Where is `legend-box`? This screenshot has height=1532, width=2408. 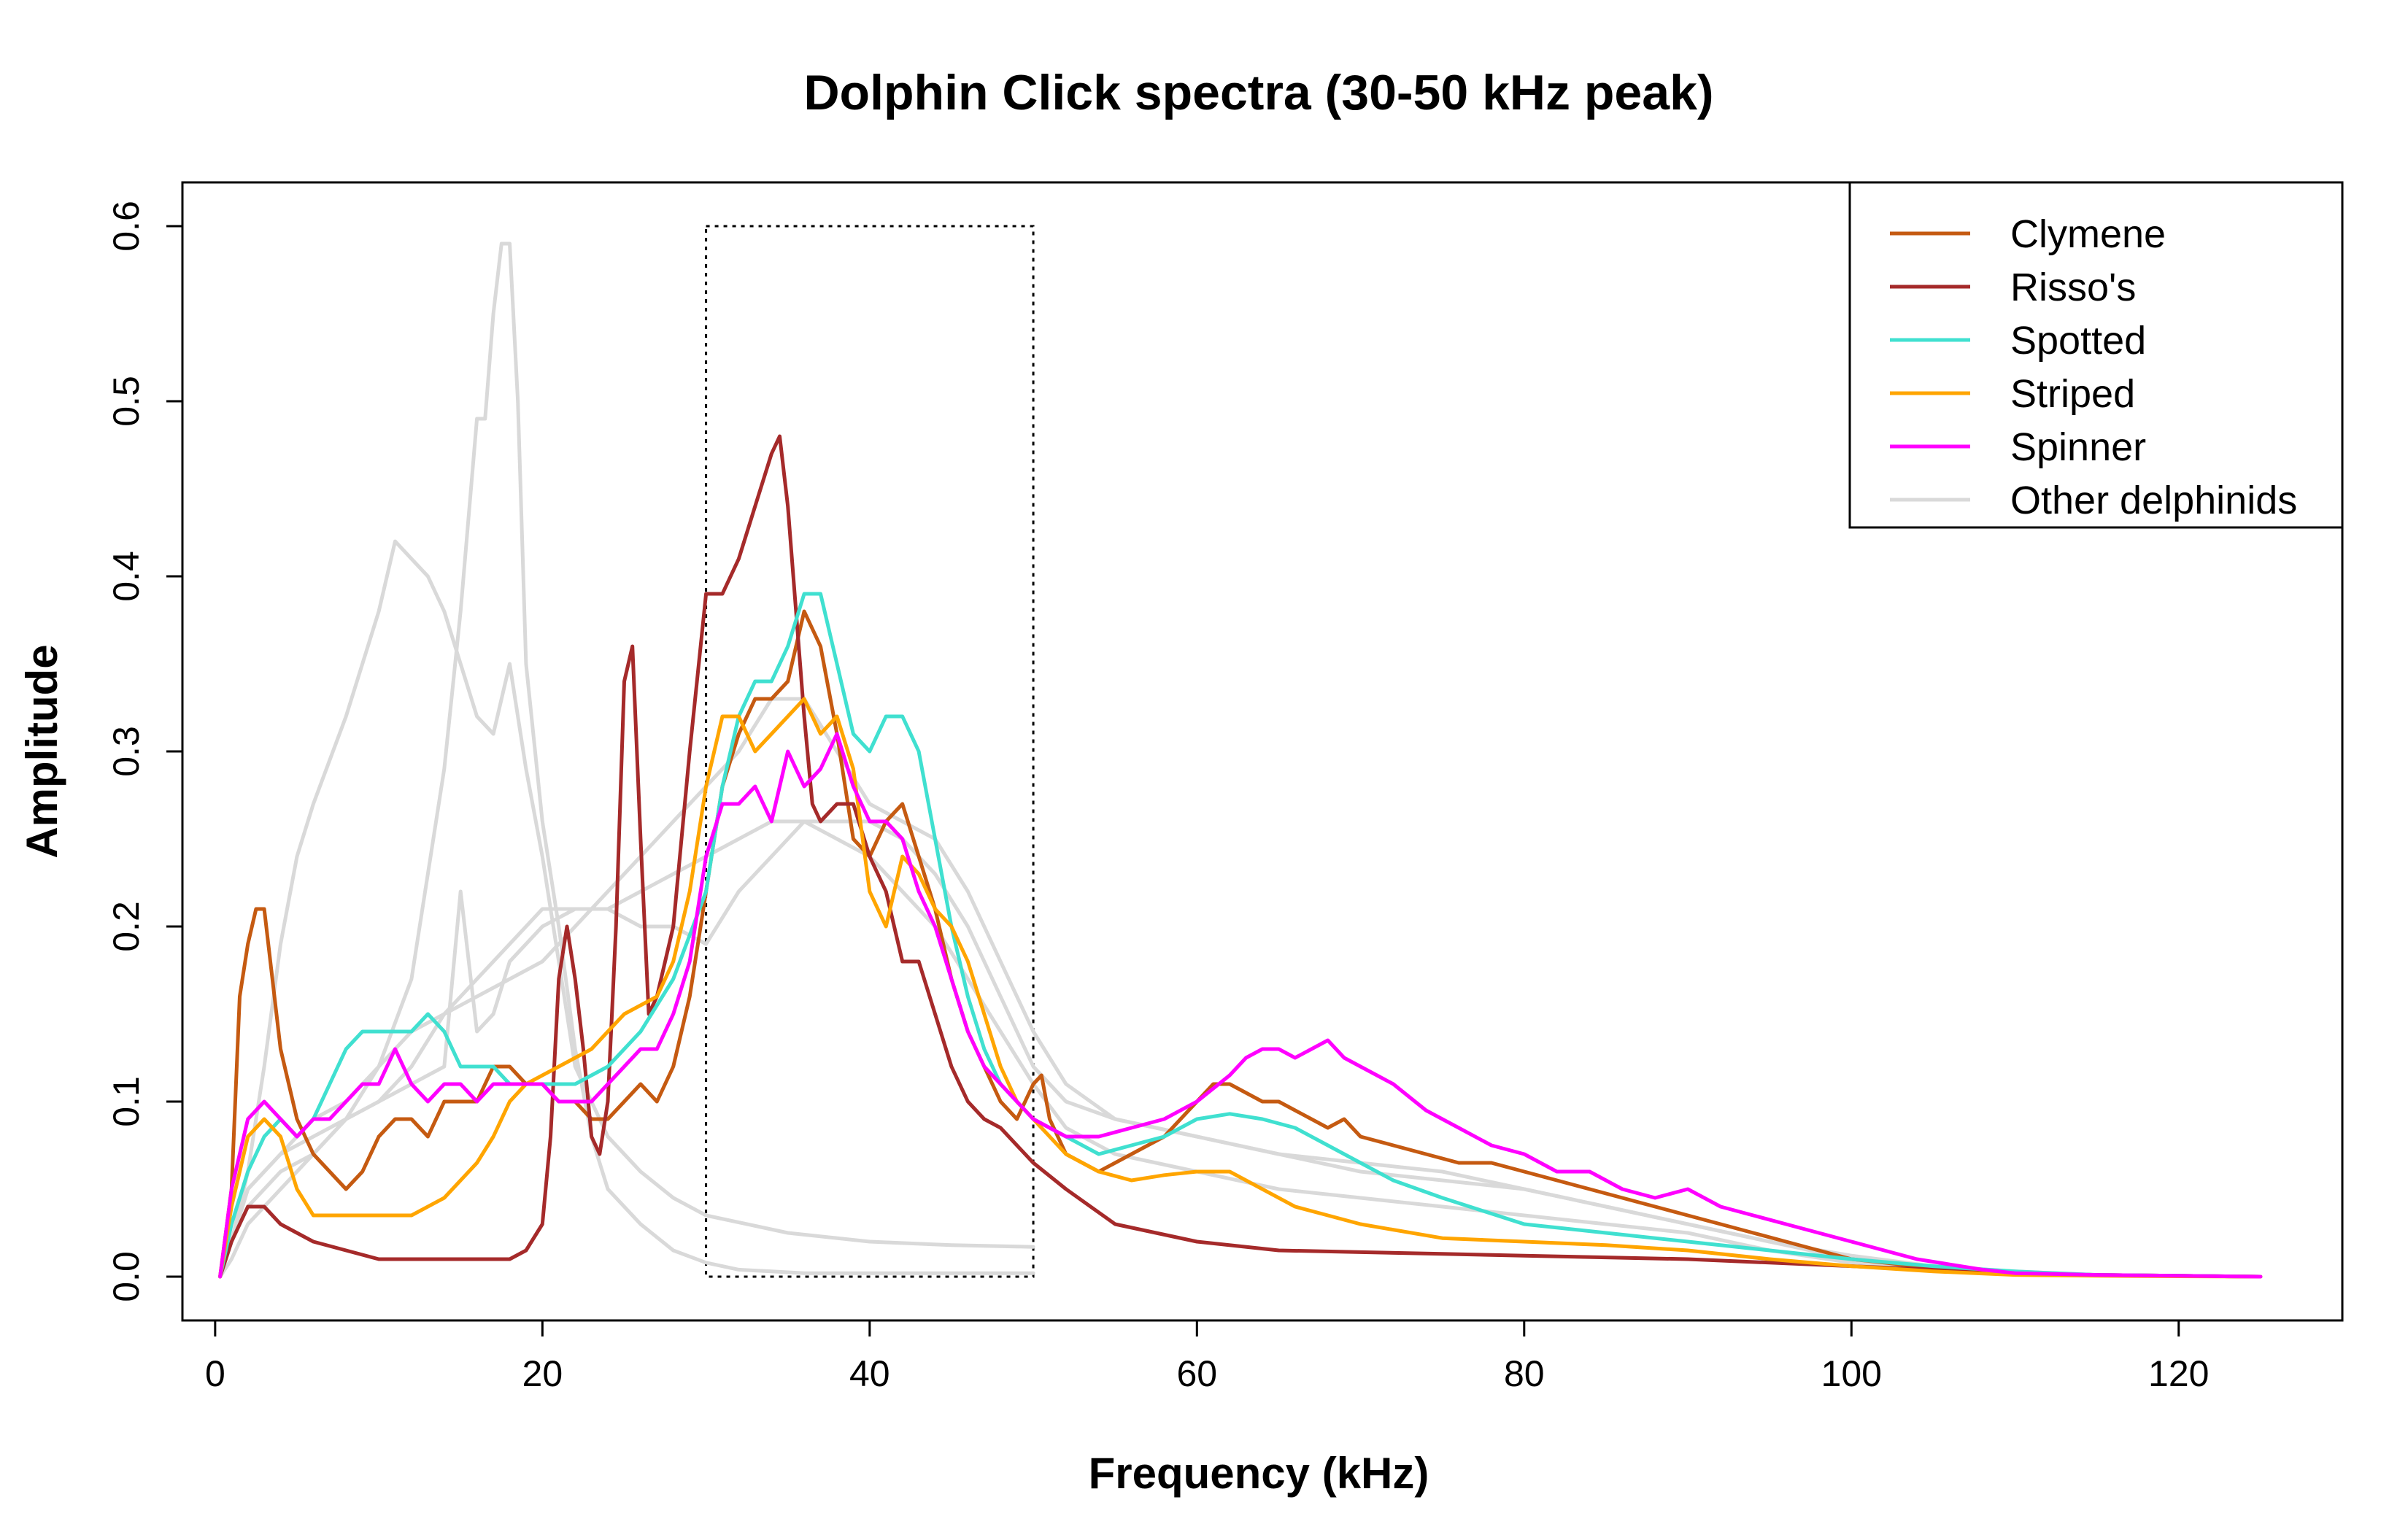
legend-box is located at coordinates (2096, 355).